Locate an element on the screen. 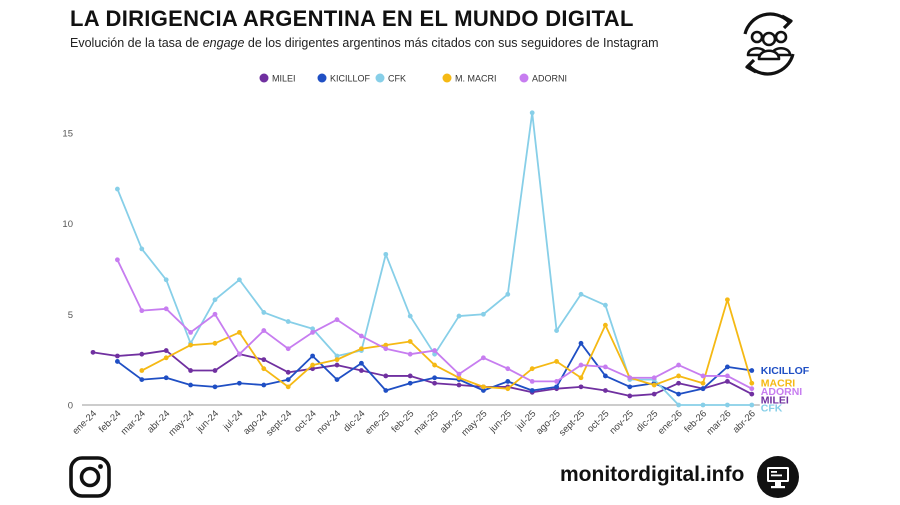  x-tick-label-ene-24: ene-24 is located at coordinates (84, 422).